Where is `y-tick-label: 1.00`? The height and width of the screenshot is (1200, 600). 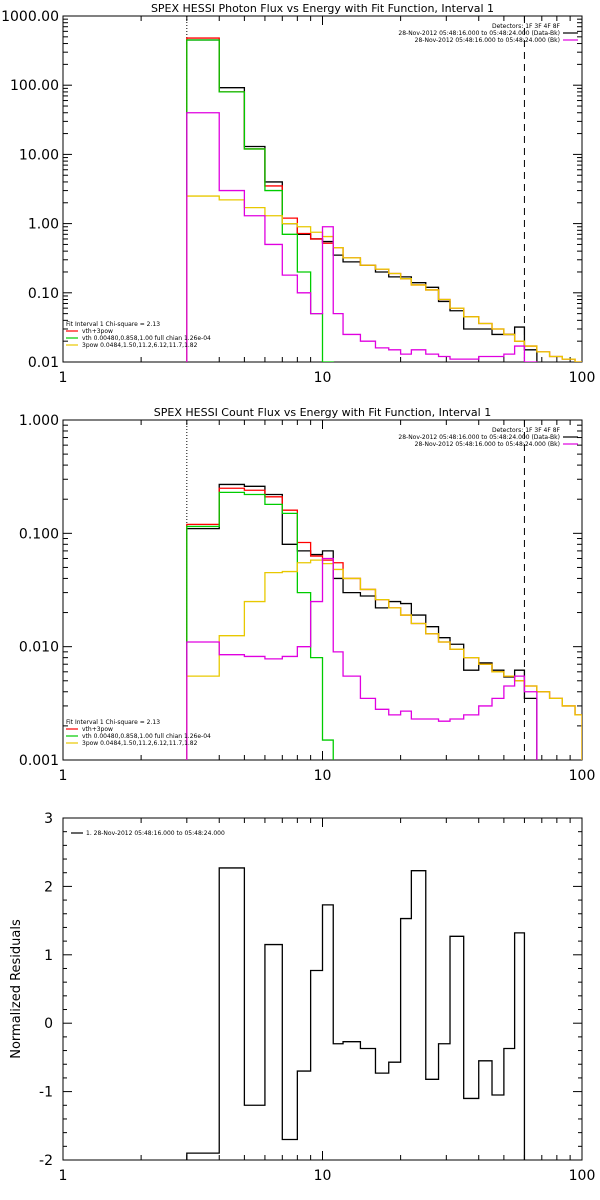 y-tick-label: 1.00 is located at coordinates (43, 225).